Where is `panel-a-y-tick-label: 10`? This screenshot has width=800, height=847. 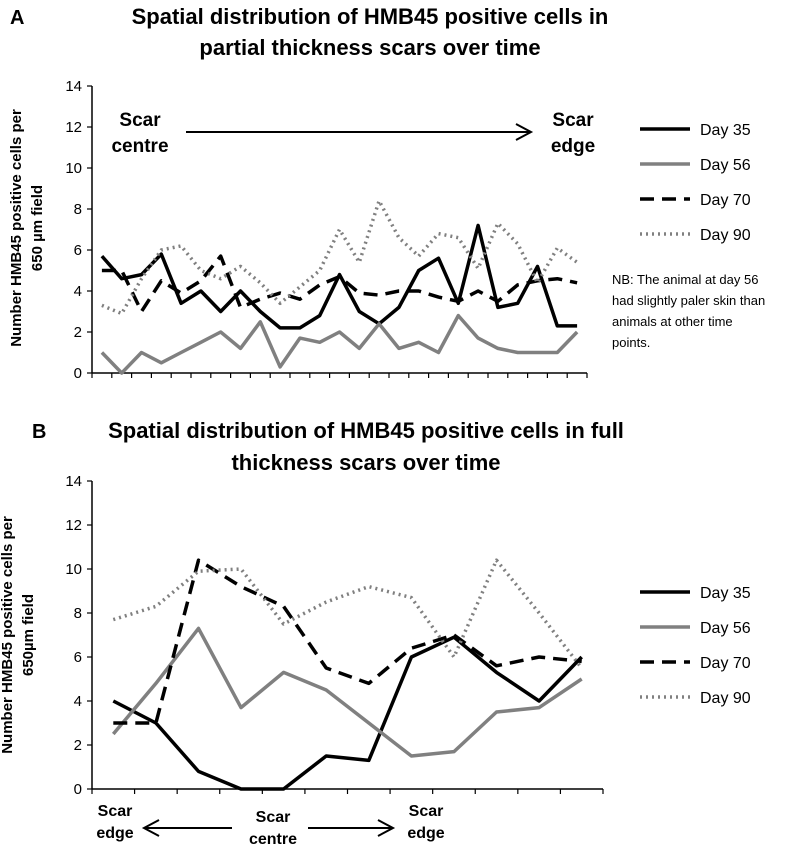
panel-a-y-tick-label: 10 is located at coordinates (73, 168).